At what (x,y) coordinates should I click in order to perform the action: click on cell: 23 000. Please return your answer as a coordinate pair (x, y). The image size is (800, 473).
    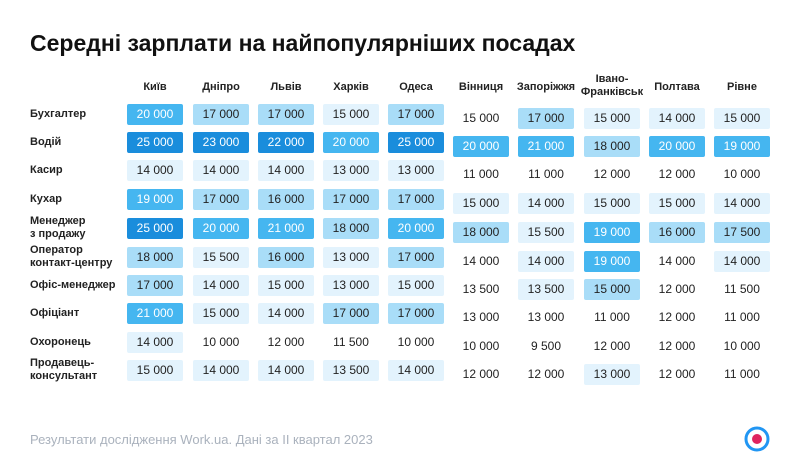
    Looking at the image, I should click on (221, 142).